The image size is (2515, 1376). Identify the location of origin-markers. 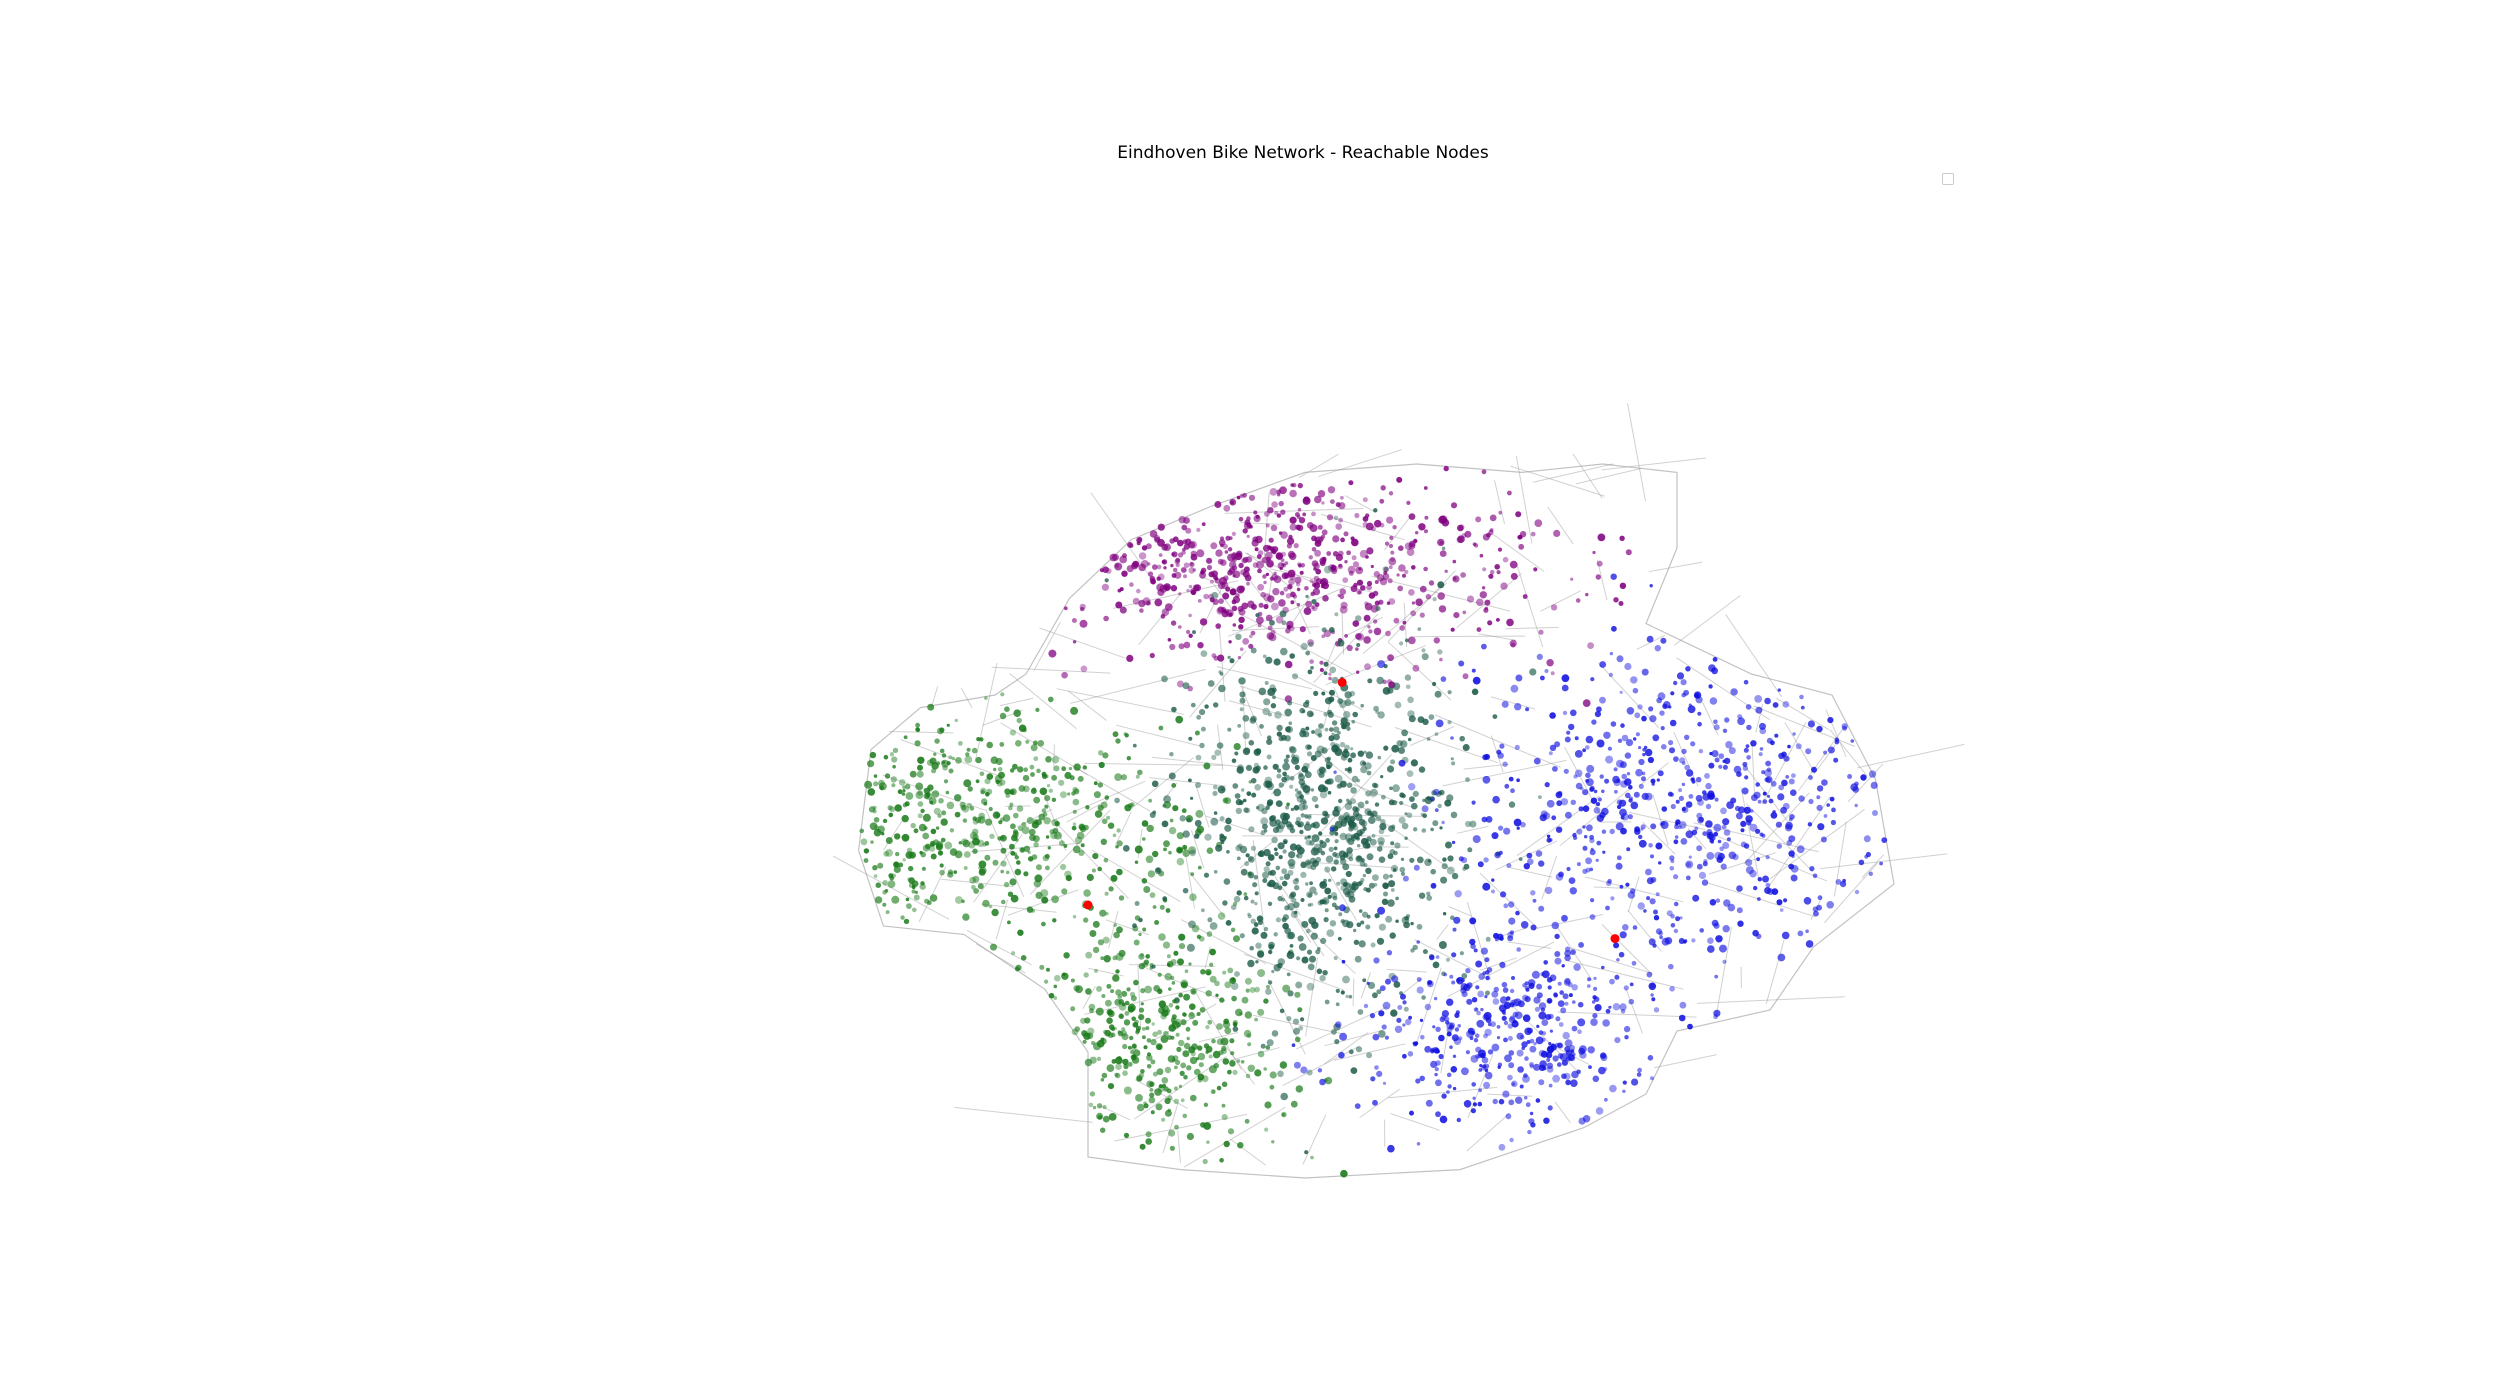
(1351, 810).